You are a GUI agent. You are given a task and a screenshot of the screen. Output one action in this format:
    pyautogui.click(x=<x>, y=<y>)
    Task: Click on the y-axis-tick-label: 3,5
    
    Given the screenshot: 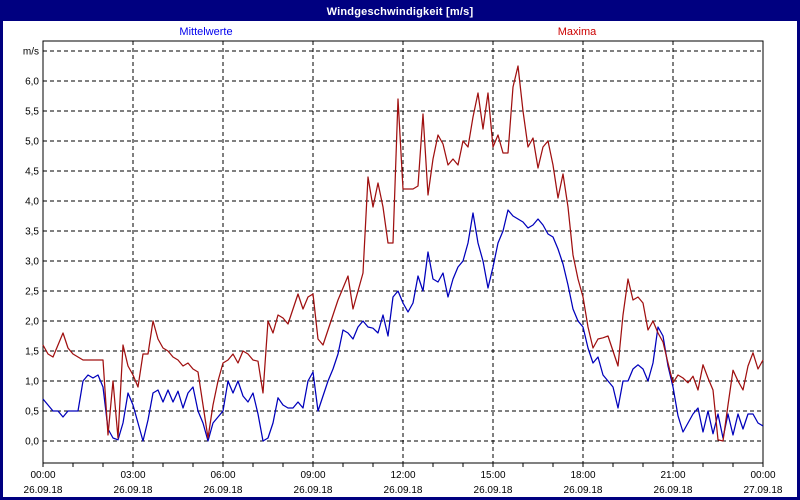 What is the action you would take?
    pyautogui.click(x=32, y=232)
    